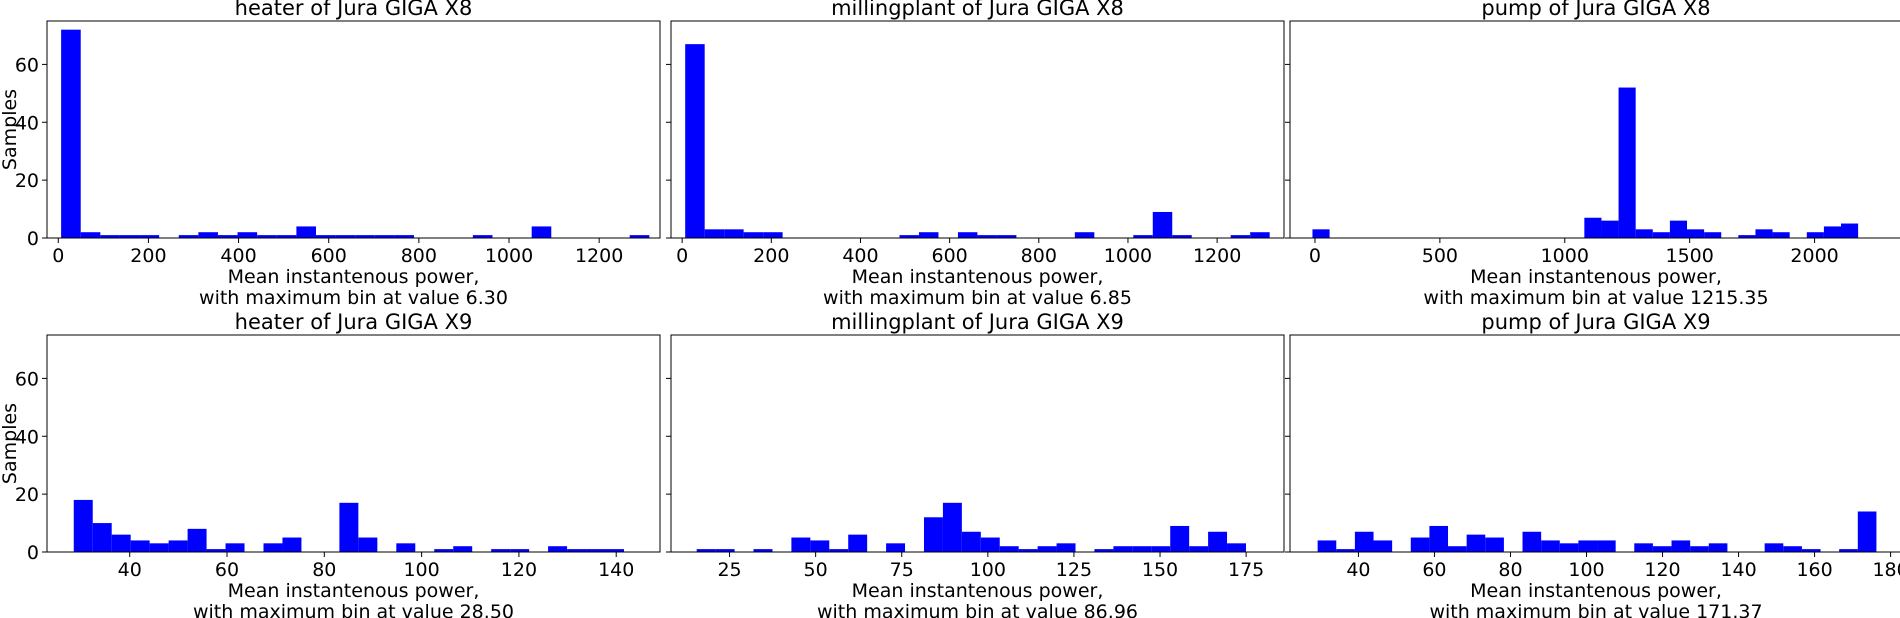  What do you see at coordinates (27, 181) in the screenshot?
I see `y-tick-label: 20` at bounding box center [27, 181].